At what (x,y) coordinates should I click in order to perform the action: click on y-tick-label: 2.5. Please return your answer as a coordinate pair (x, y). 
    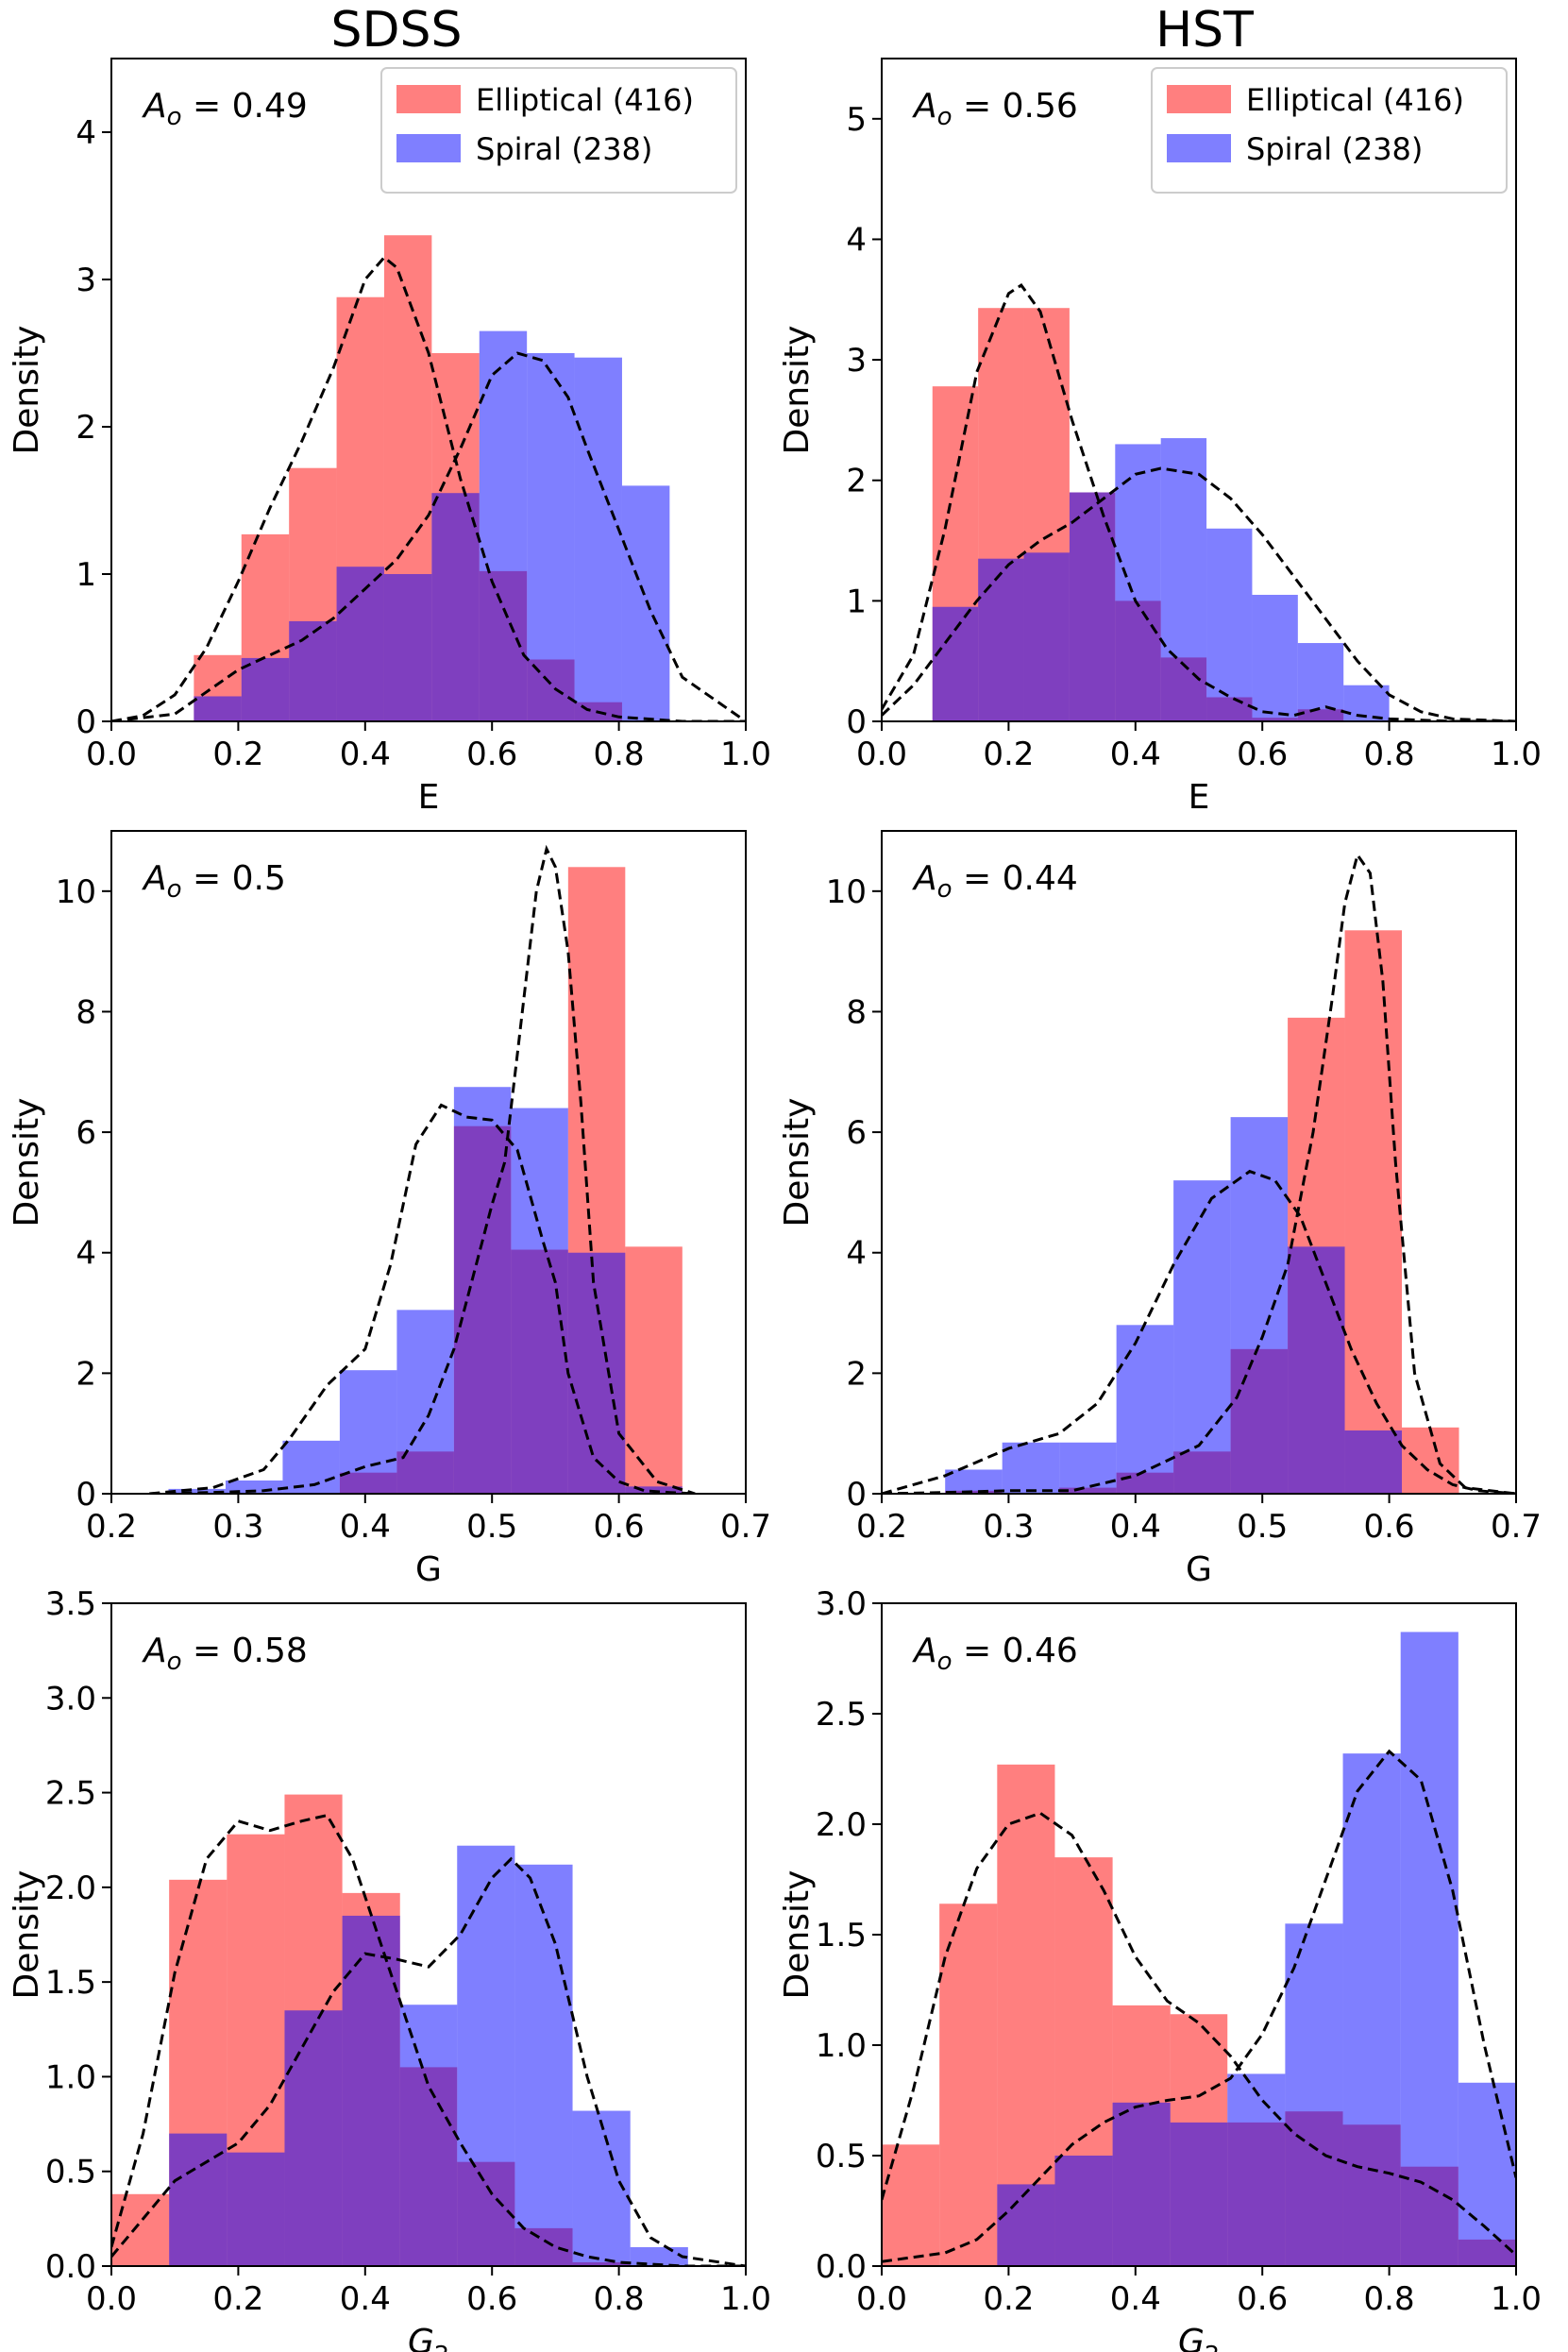
    Looking at the image, I should click on (842, 1715).